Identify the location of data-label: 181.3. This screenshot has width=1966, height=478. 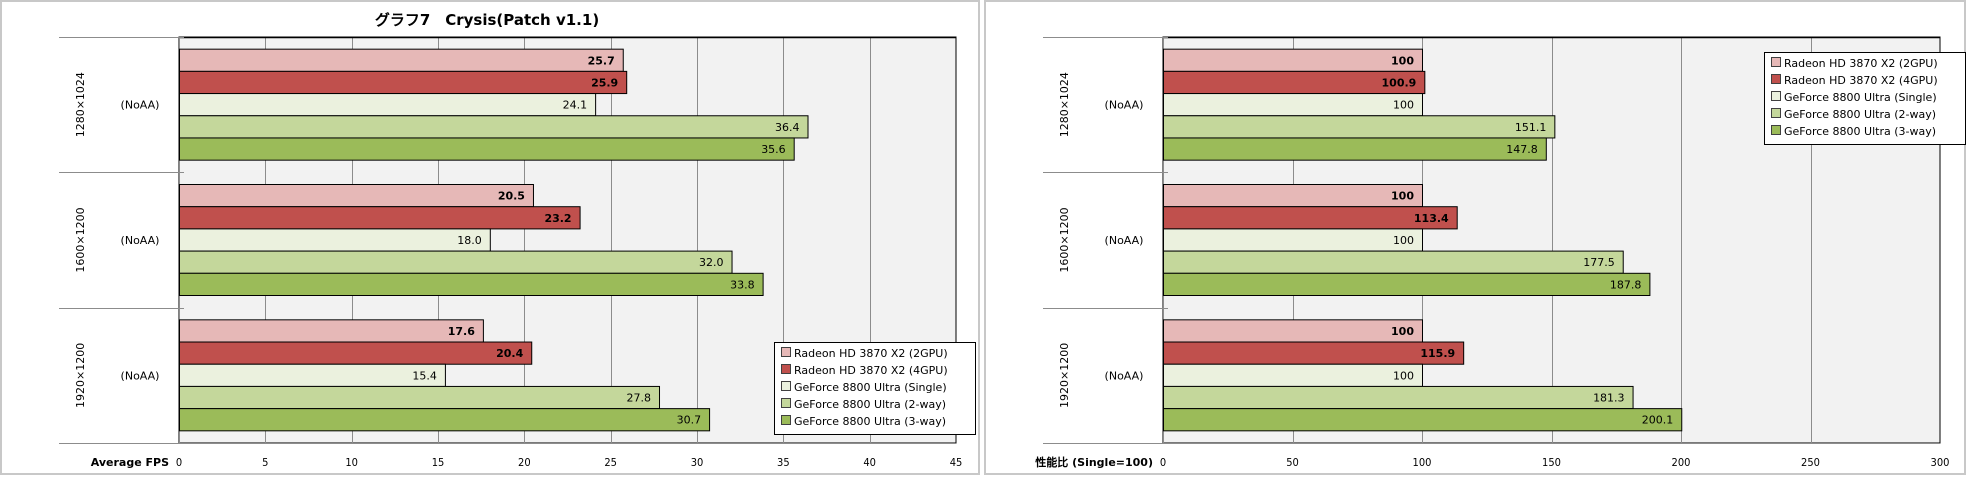
(1609, 398).